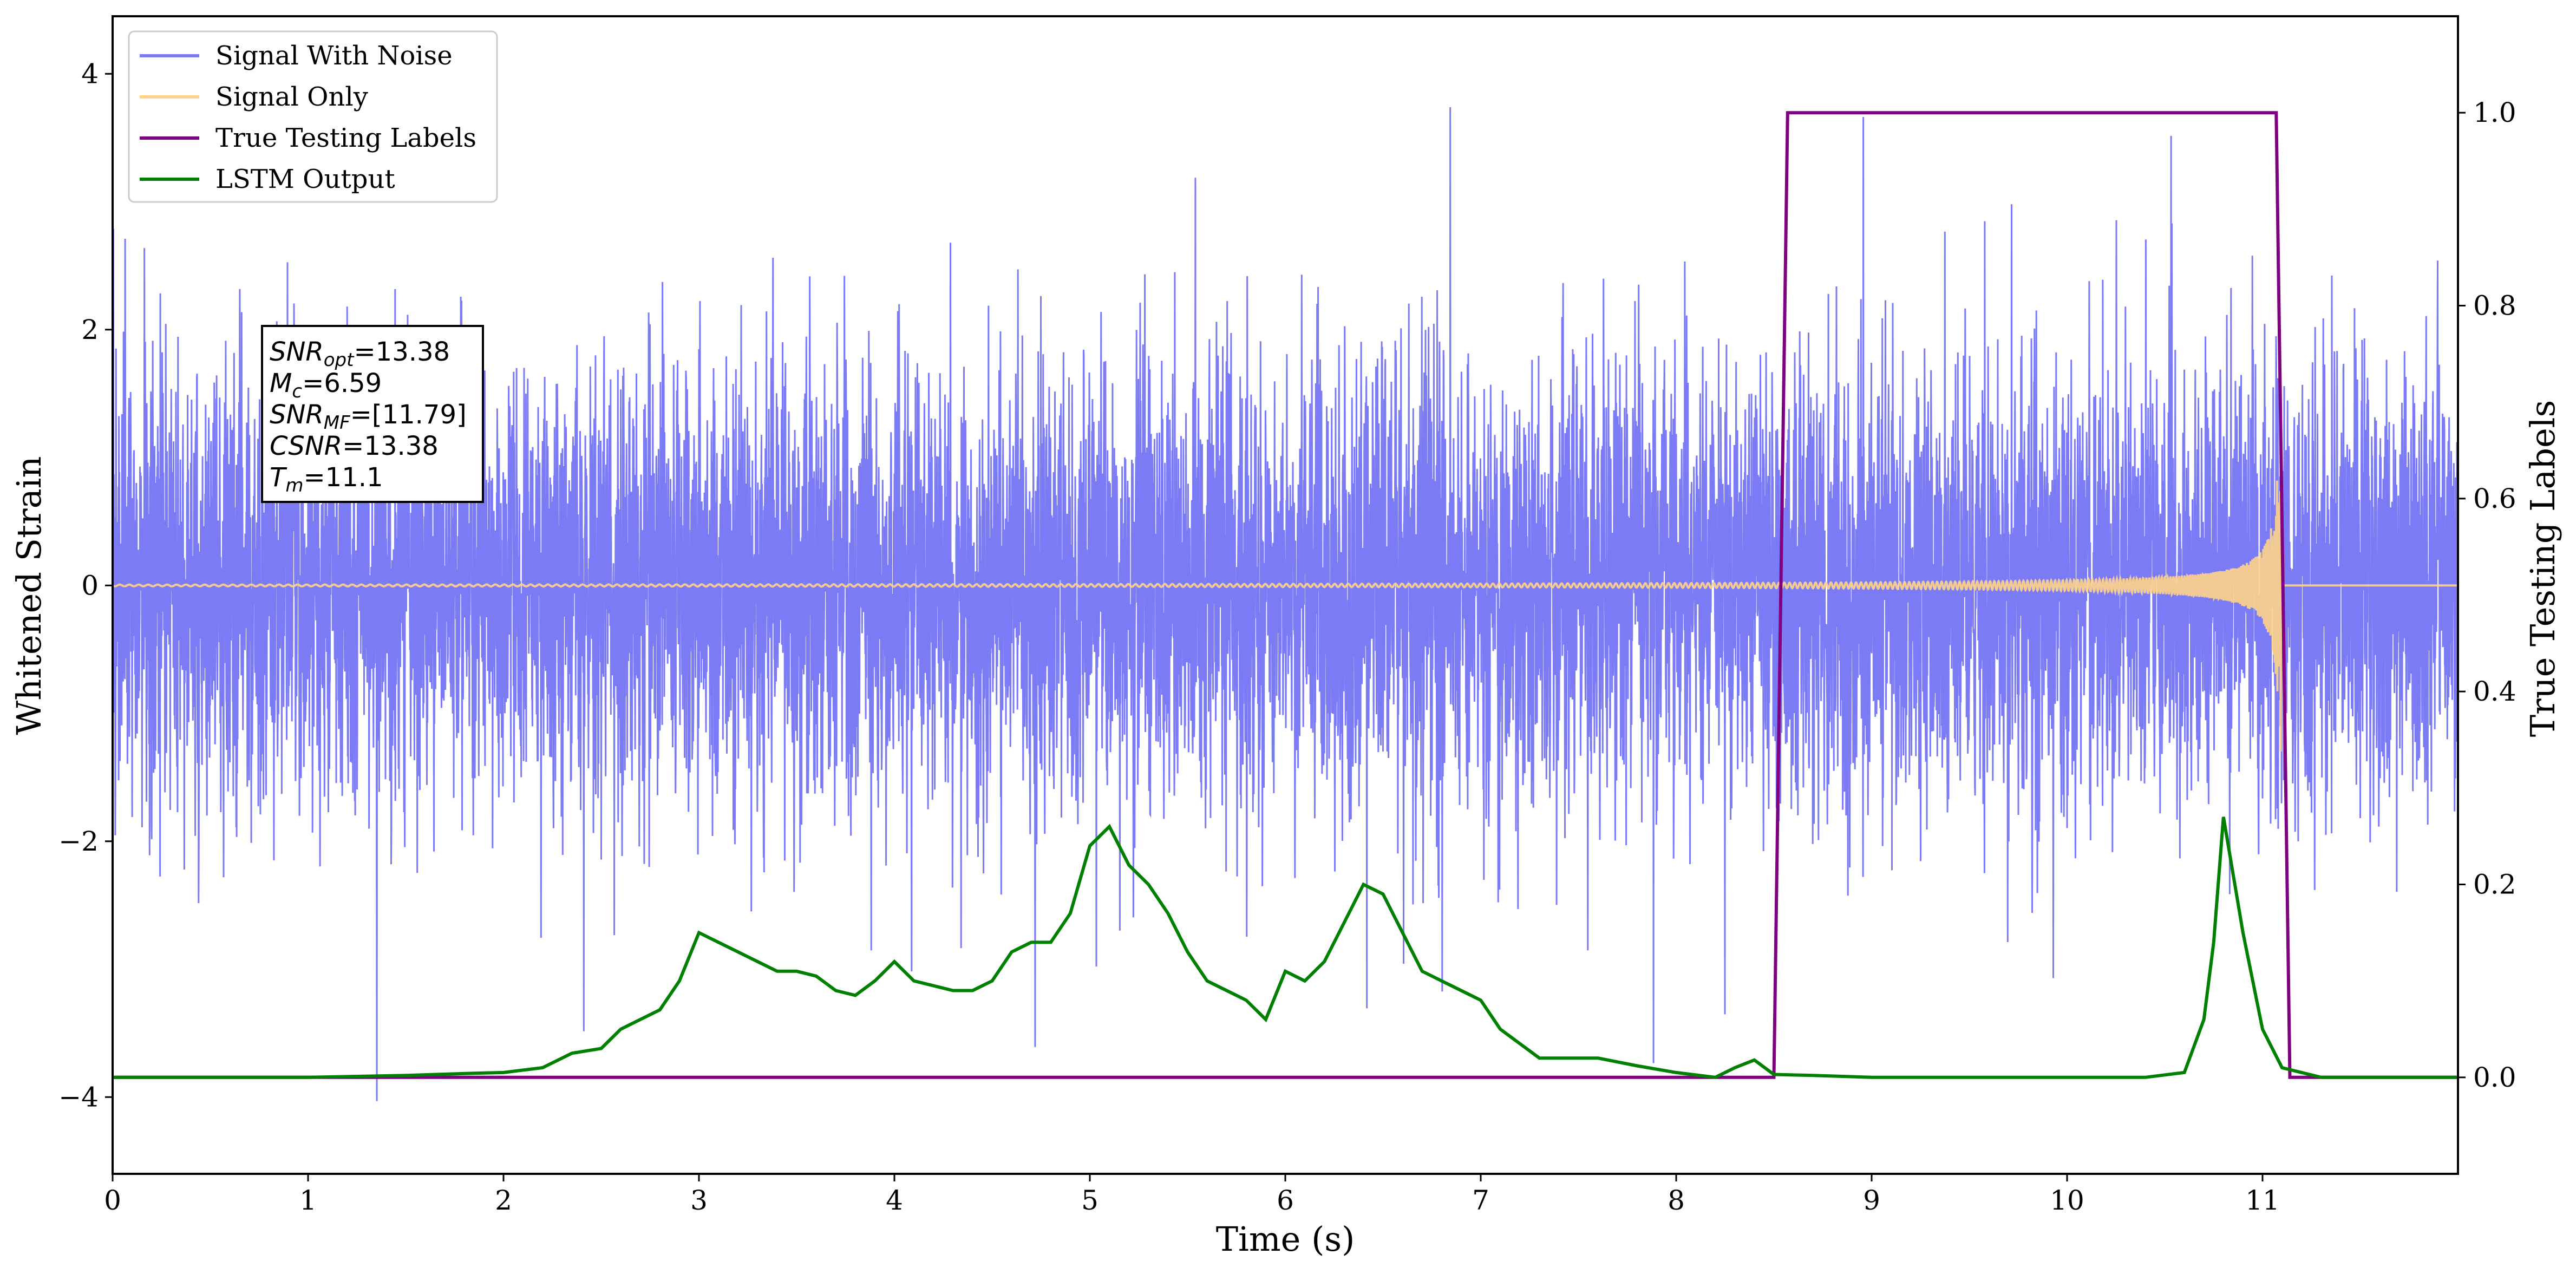 The height and width of the screenshot is (1274, 2576). Describe the element at coordinates (113, 1200) in the screenshot. I see `x-tick-label: 0` at that location.